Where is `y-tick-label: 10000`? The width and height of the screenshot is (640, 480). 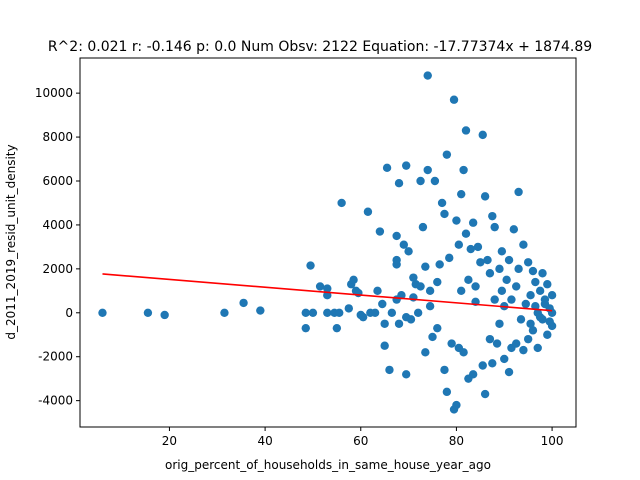 y-tick-label: 10000 is located at coordinates (54, 93).